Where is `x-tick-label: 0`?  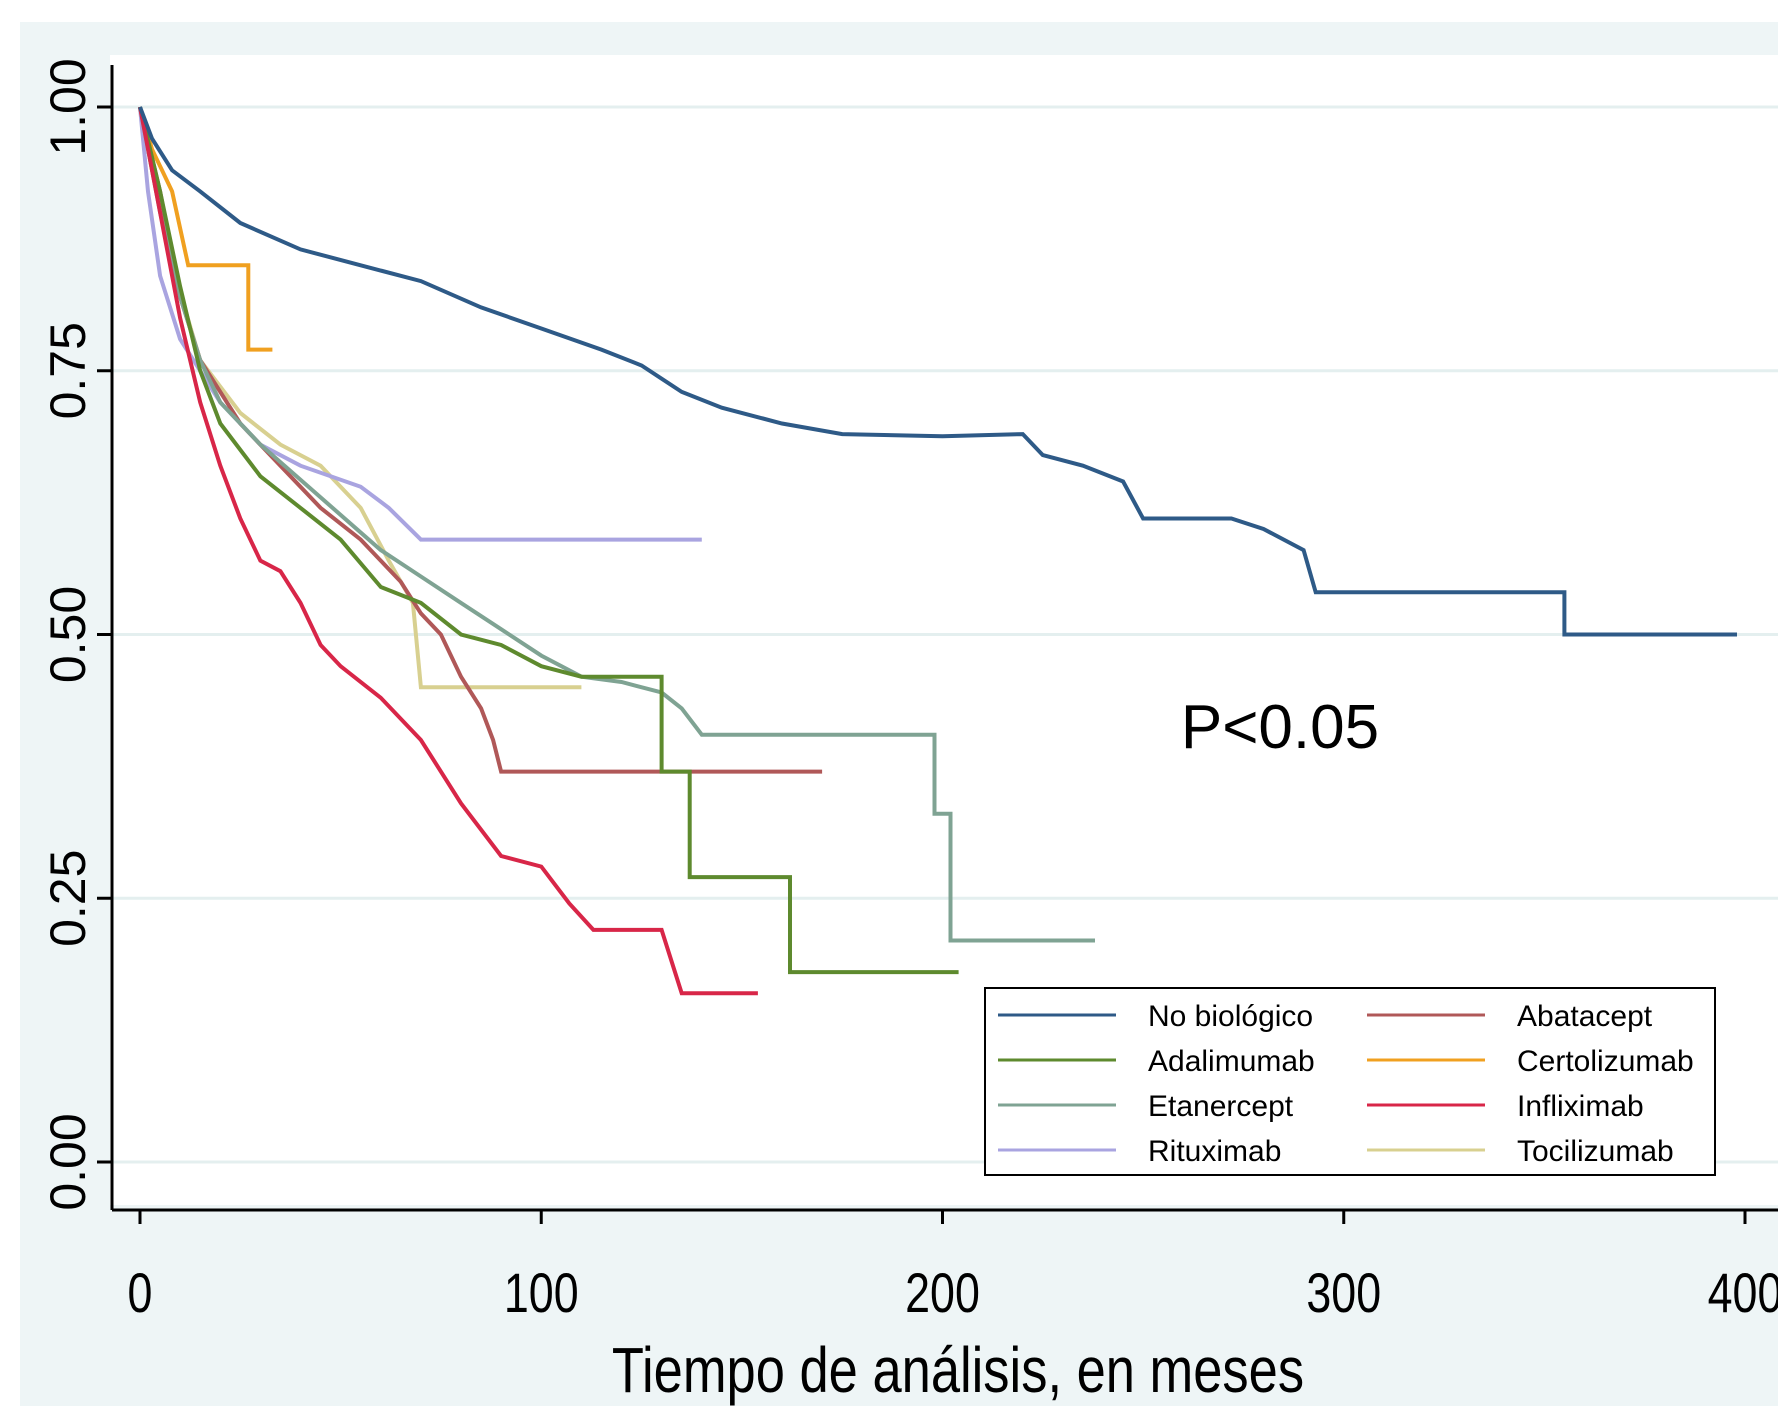 x-tick-label: 0 is located at coordinates (140, 1292).